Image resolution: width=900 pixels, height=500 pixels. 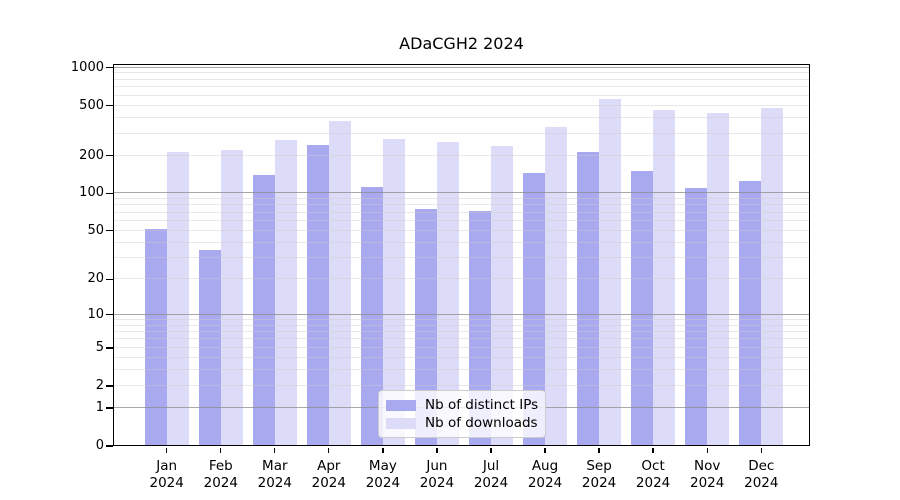 I want to click on y-tick-label-100: 100, so click(x=91, y=193).